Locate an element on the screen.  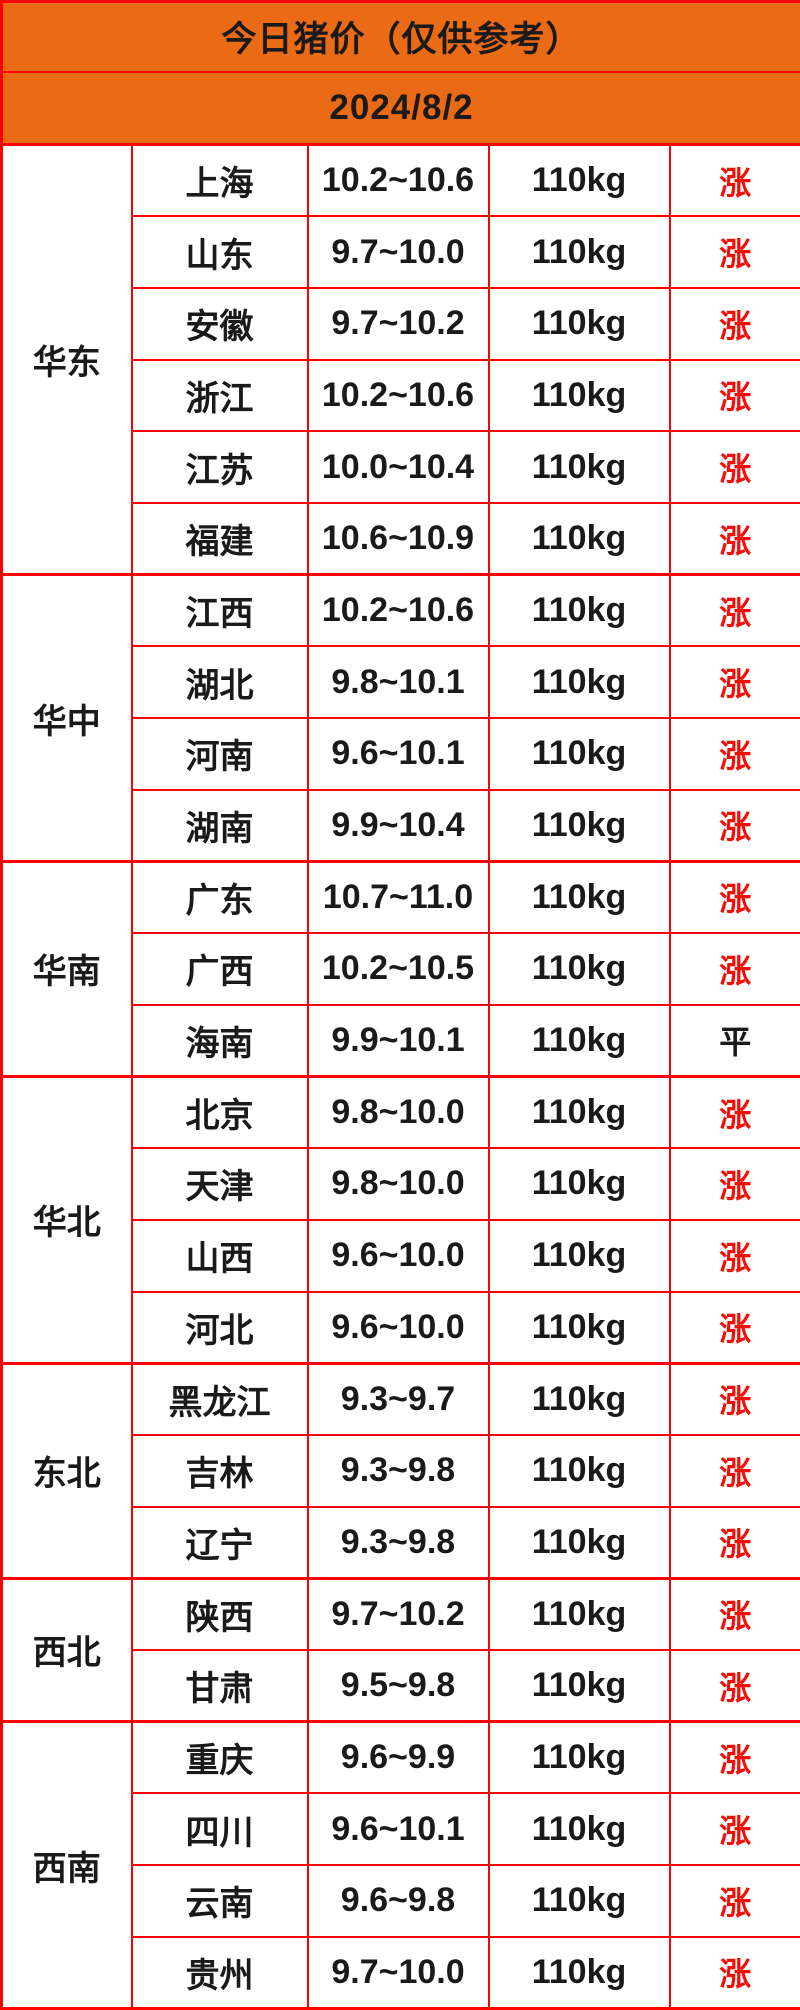
date-row: 2024/8/2 is located at coordinates (401, 108).